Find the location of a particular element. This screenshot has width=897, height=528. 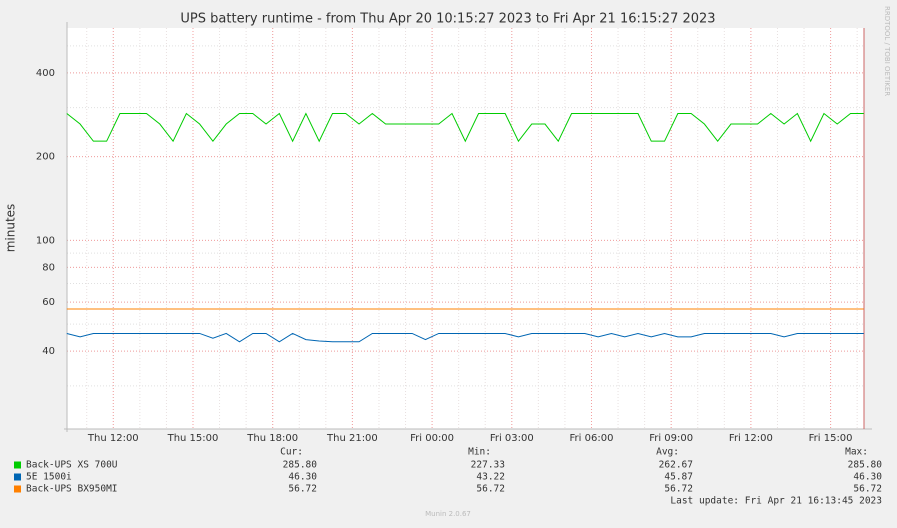

y-axis-label: minutes is located at coordinates (11, 228).